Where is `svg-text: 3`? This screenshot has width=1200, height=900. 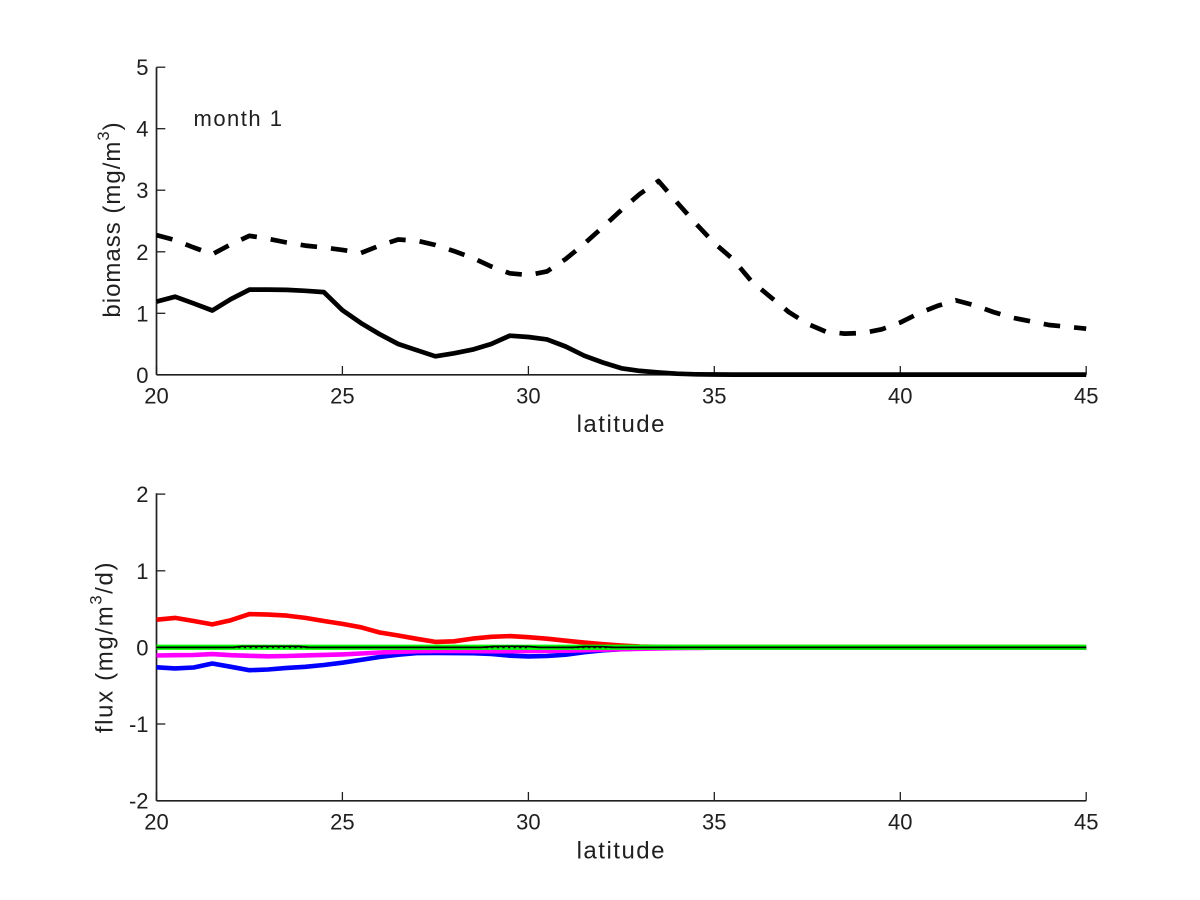 svg-text: 3 is located at coordinates (142, 190).